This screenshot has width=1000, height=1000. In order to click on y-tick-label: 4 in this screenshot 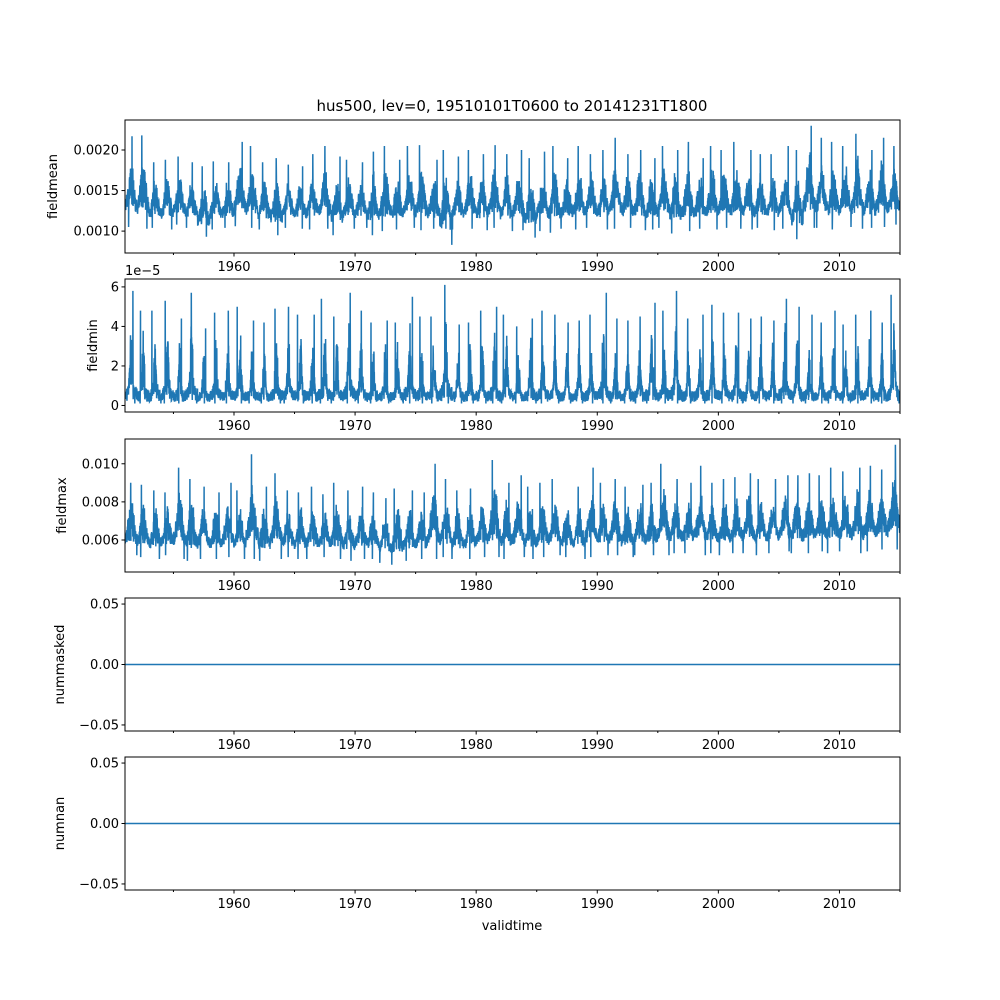, I will do `click(115, 327)`.